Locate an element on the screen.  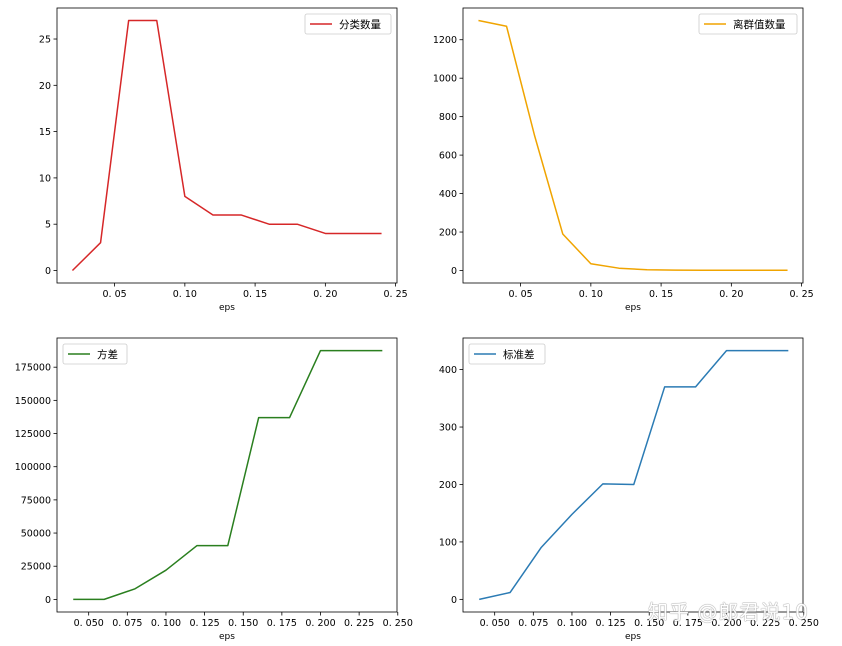
y-tick-label: 100000 is located at coordinates (33, 467).